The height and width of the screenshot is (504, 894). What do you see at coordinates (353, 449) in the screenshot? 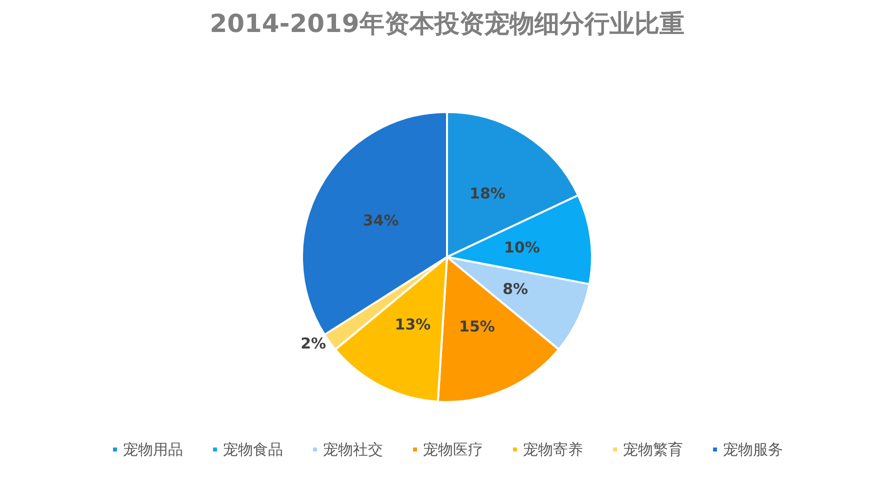
I see `legend-label: 宠物社交` at bounding box center [353, 449].